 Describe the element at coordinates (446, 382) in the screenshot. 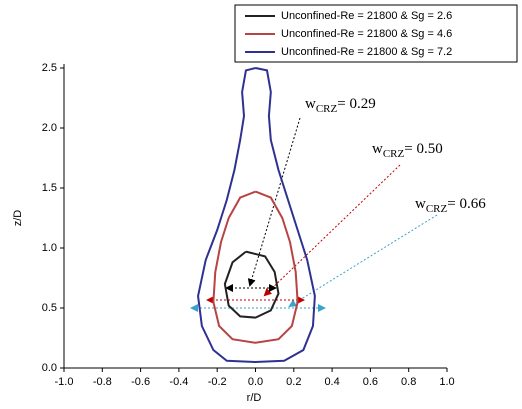

I see `x-tick-label: 1.0` at that location.